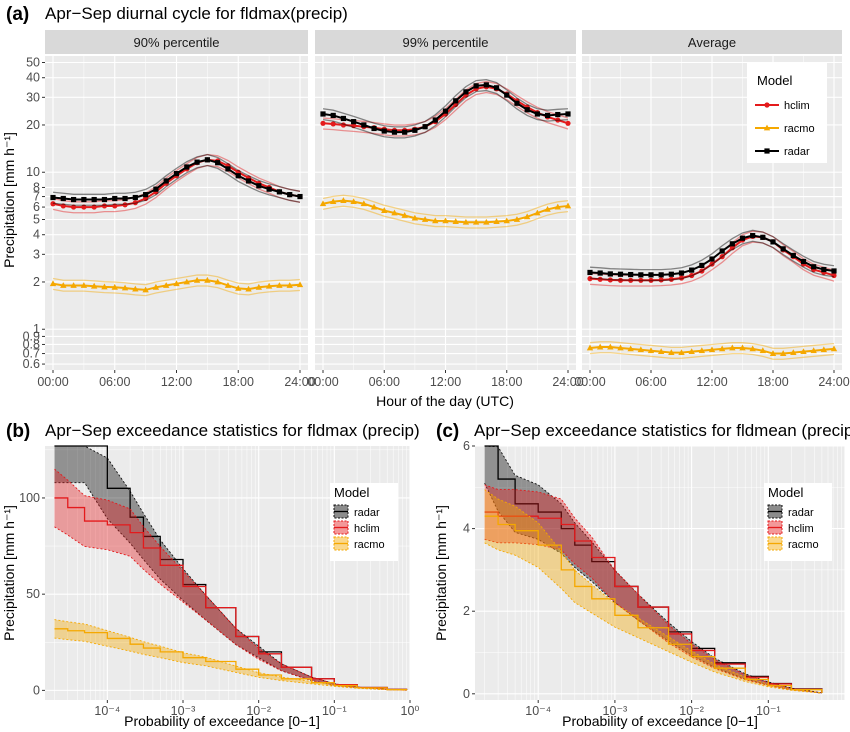 This screenshot has width=850, height=732. I want to click on y-tick-label: 5, so click(36, 219).